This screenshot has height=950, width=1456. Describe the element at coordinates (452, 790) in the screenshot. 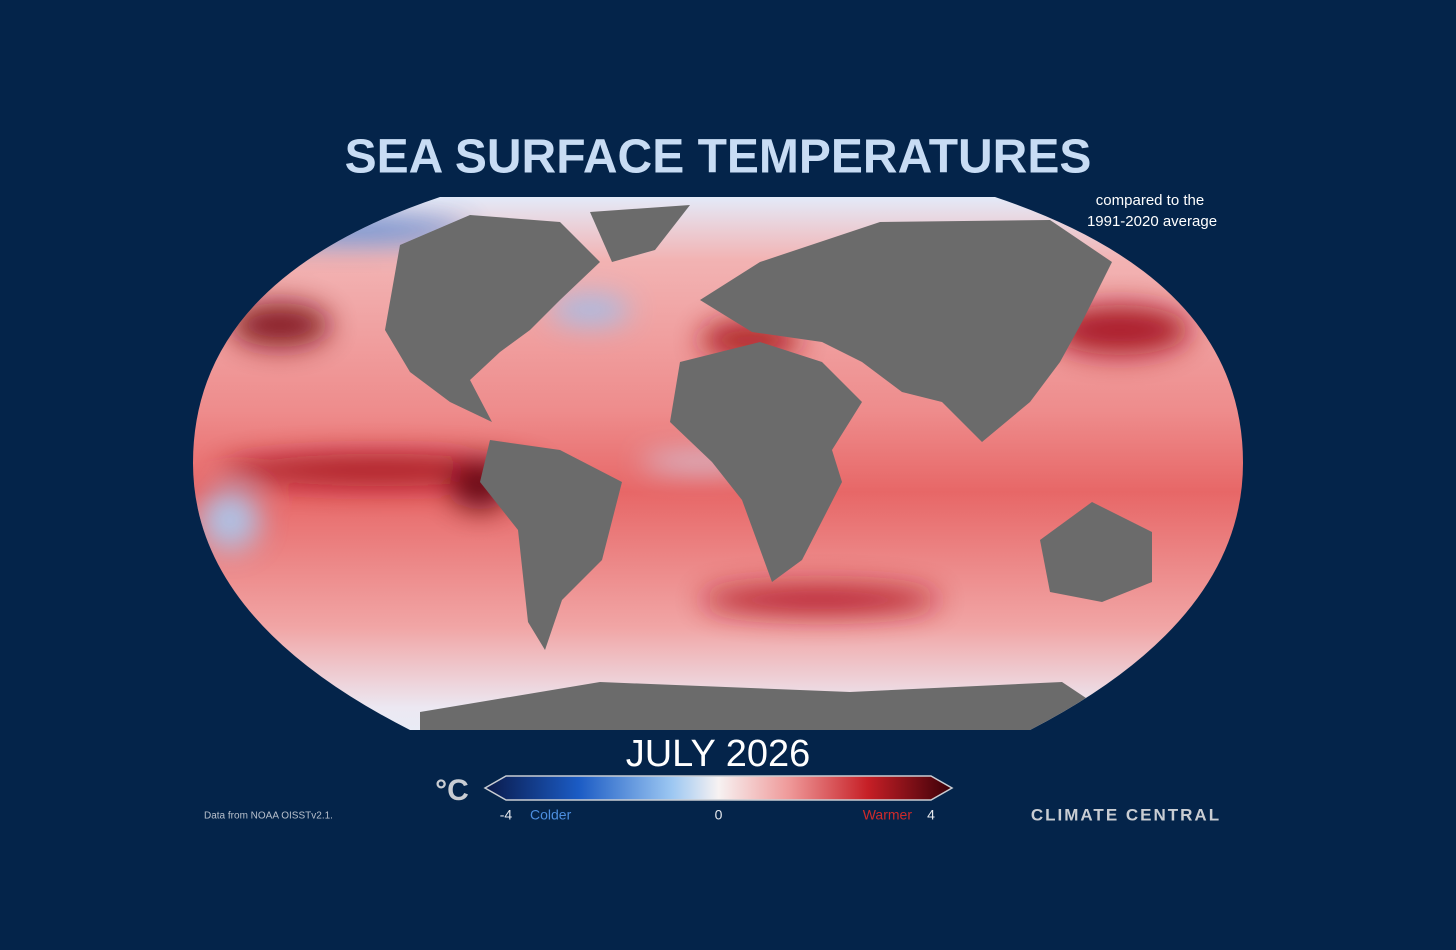

I see `unit: °C` at that location.